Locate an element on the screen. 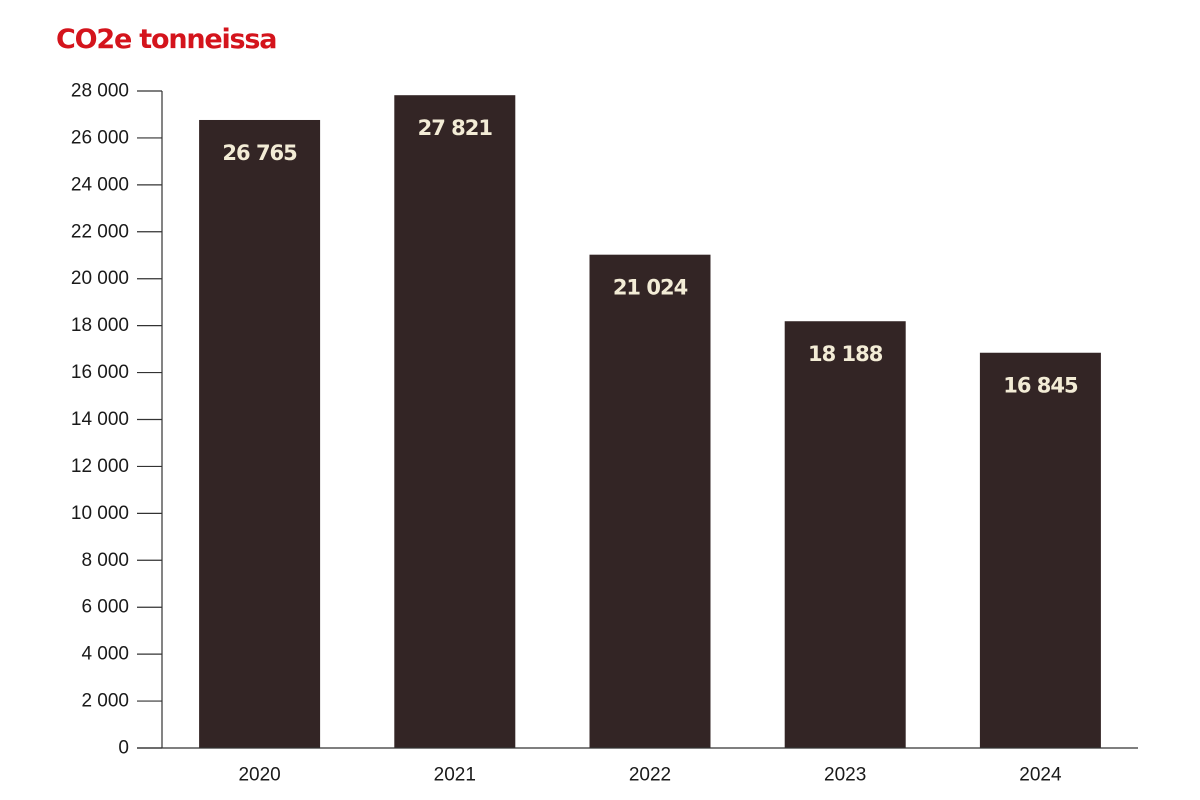  data-label-2020: 26 765 is located at coordinates (259, 153).